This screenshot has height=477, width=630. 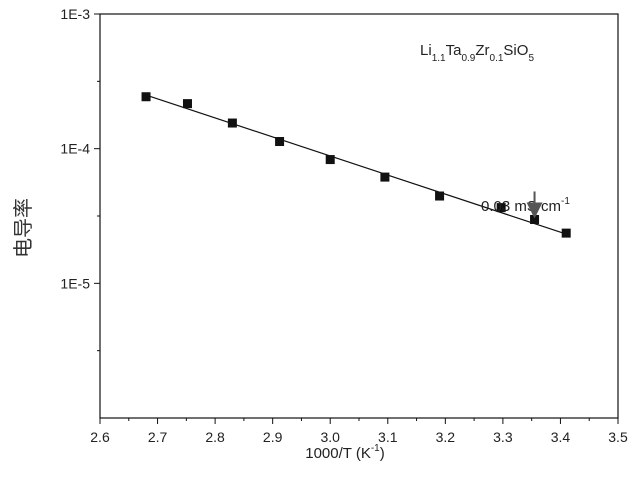 I want to click on y-tick-labels: 1E-3 1E-4 1E-5, so click(x=75, y=148).